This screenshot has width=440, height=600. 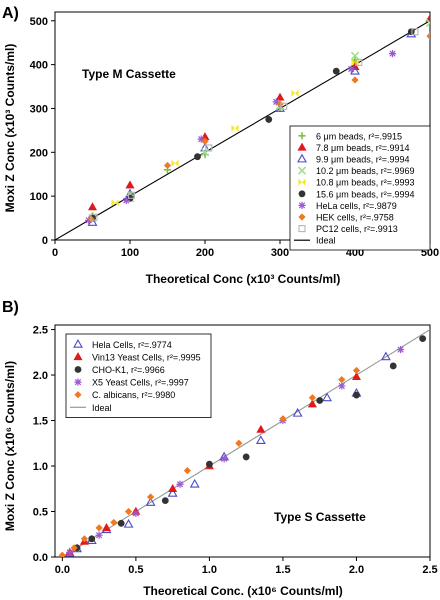 I want to click on chart1-x-tick-label: 1.5, so click(x=282, y=570).